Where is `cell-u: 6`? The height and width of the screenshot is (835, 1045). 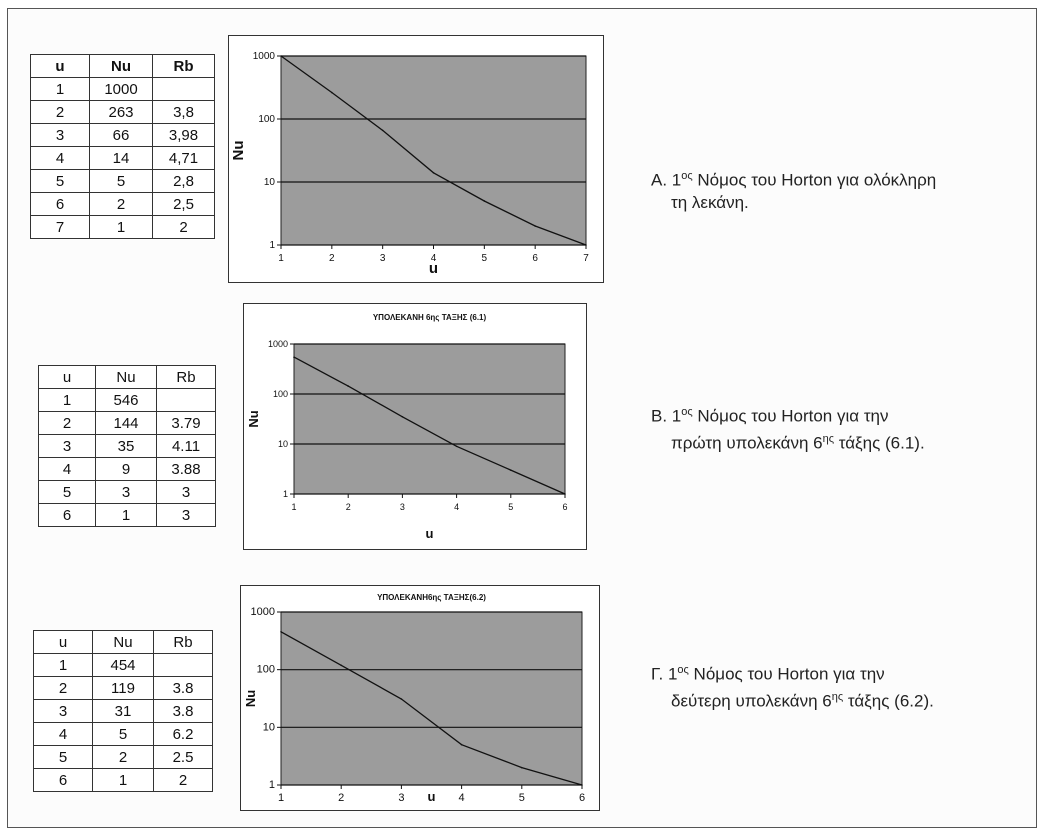 cell-u: 6 is located at coordinates (67, 515).